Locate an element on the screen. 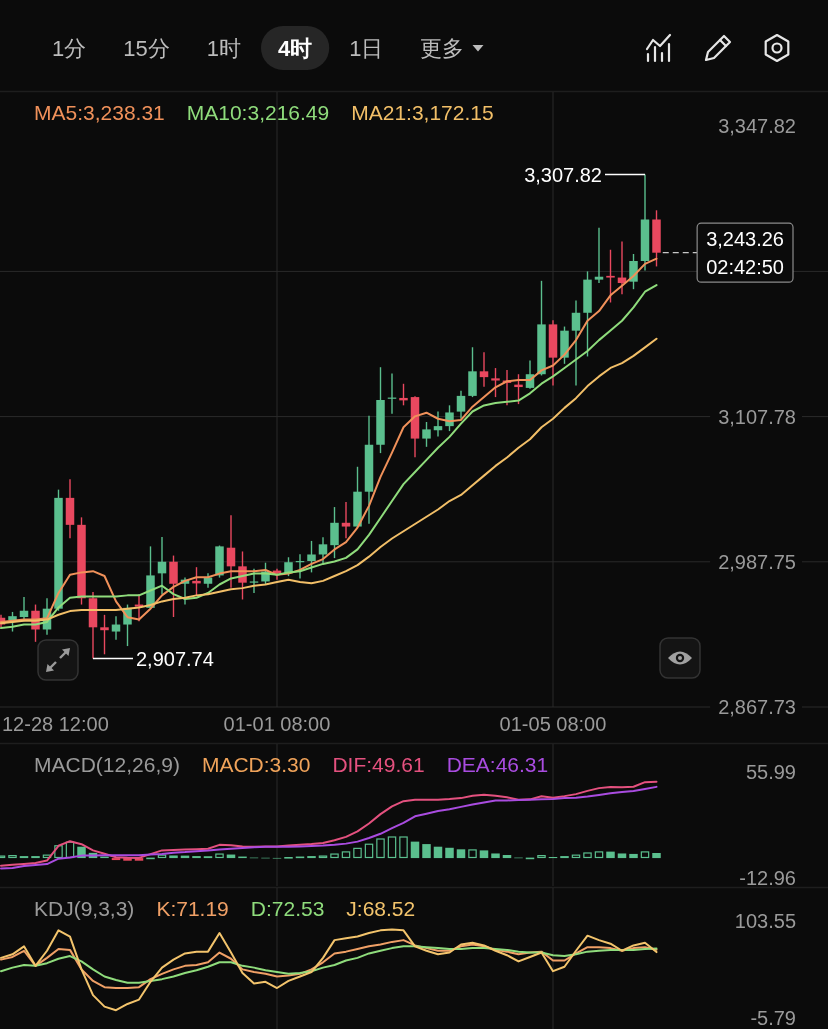  x-tick: 01-05 08:00 is located at coordinates (553, 724).